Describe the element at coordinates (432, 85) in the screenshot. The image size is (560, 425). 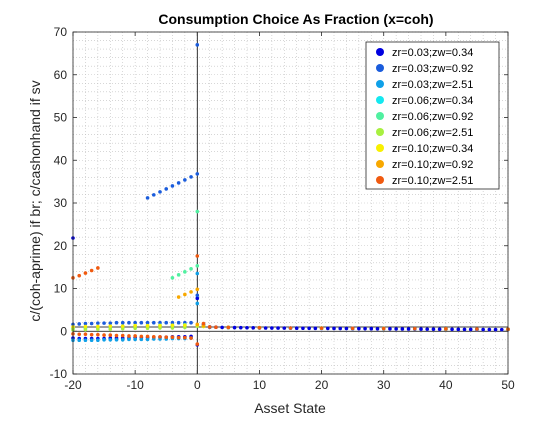
I see `legend-label: zr=0.03;zw=2.51` at that location.